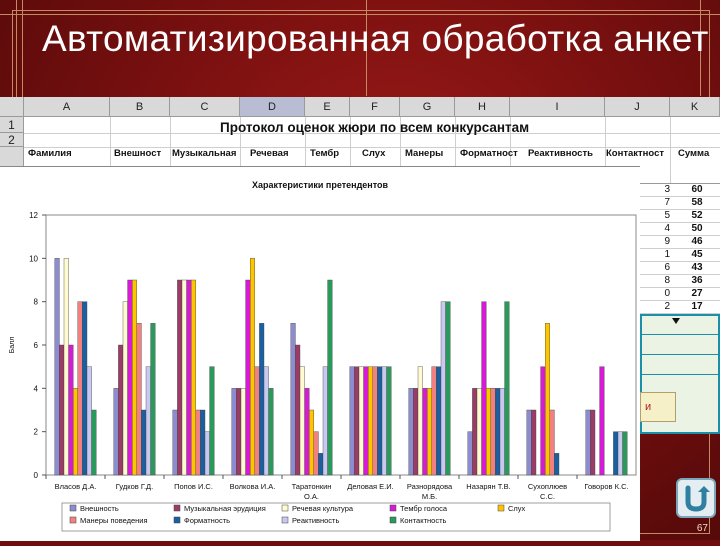 This screenshot has width=720, height=546. I want to click on column-header-c: C, so click(205, 107).